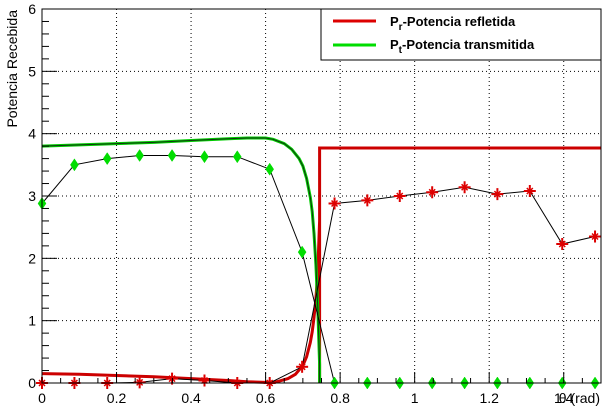 This screenshot has width=605, height=420. I want to click on y-tick-label: 4, so click(32, 134).